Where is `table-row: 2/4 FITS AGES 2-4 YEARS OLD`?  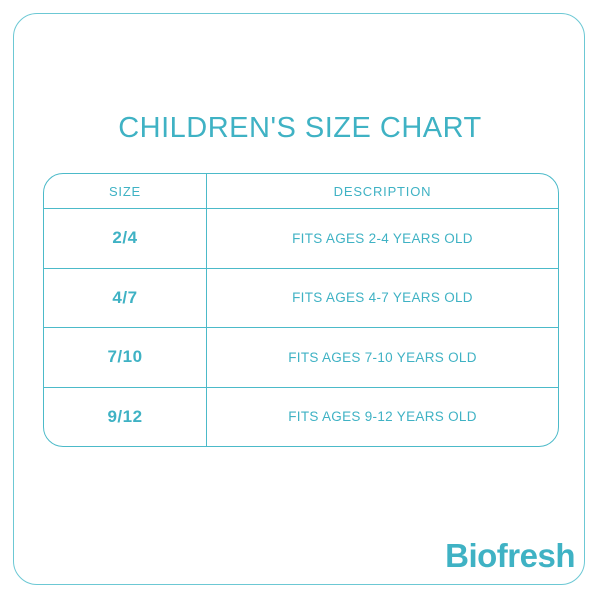 table-row: 2/4 FITS AGES 2-4 YEARS OLD is located at coordinates (301, 238).